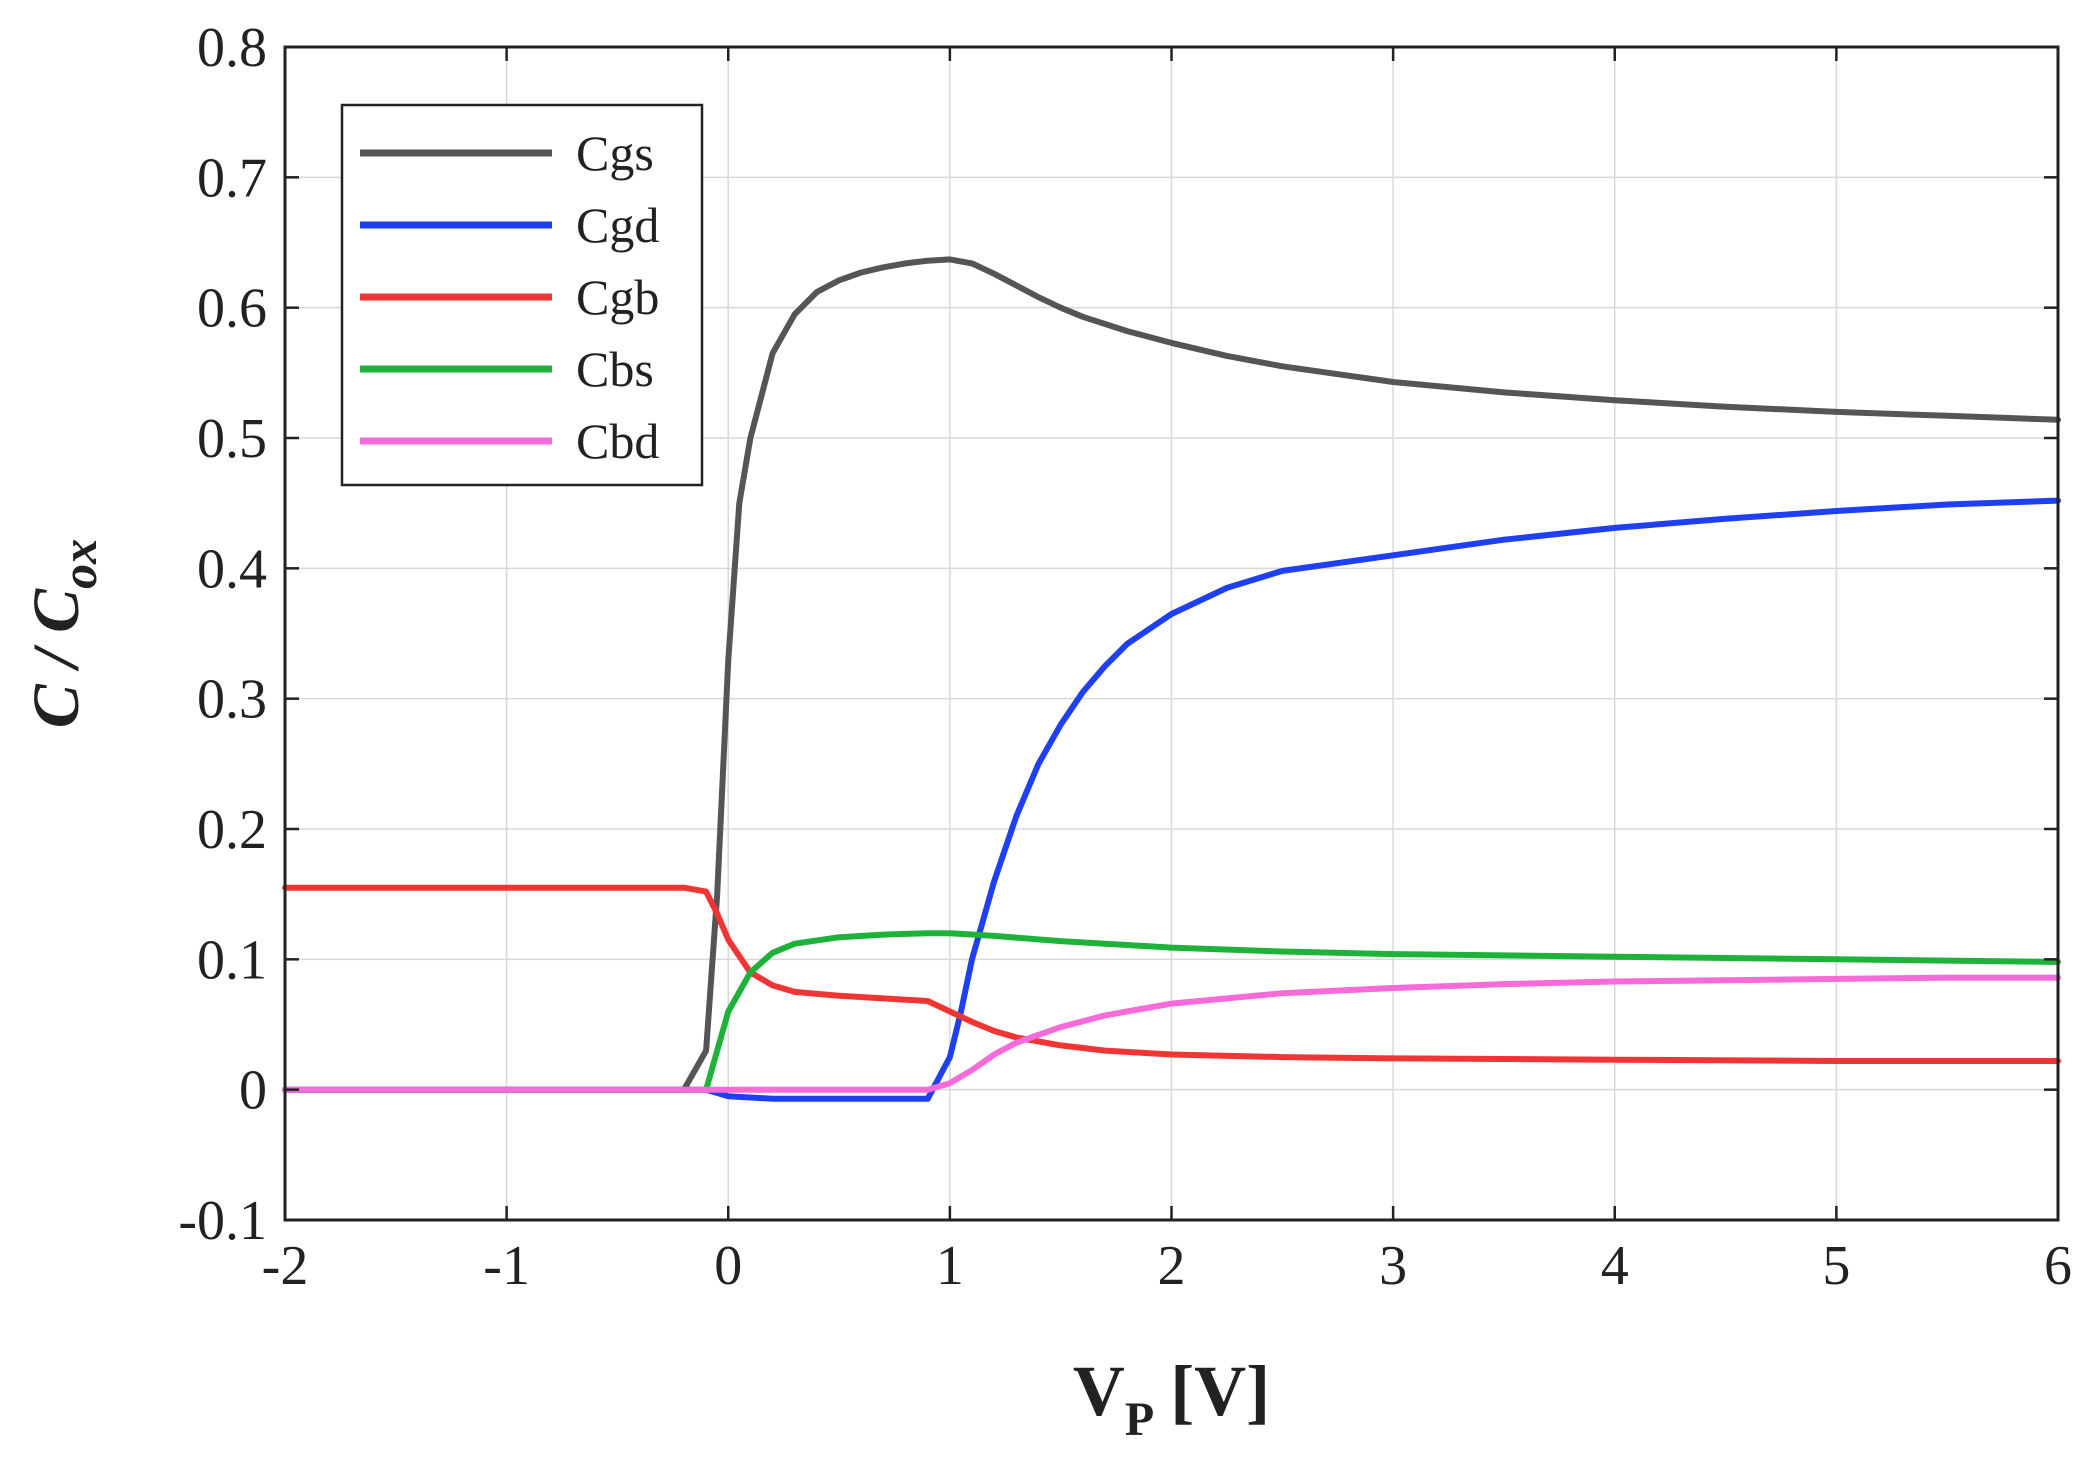 Image resolution: width=2095 pixels, height=1469 pixels. I want to click on legend-item-cbs: Cbs, so click(507, 369).